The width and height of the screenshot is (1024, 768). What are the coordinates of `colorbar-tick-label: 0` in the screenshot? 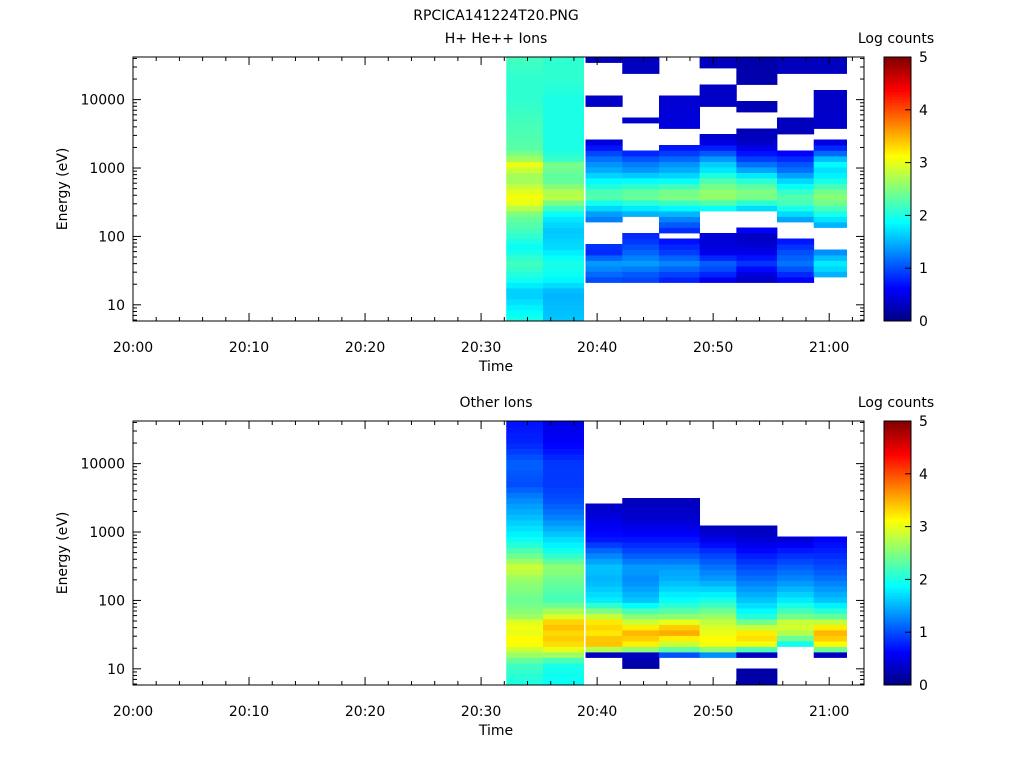 It's located at (923, 322).